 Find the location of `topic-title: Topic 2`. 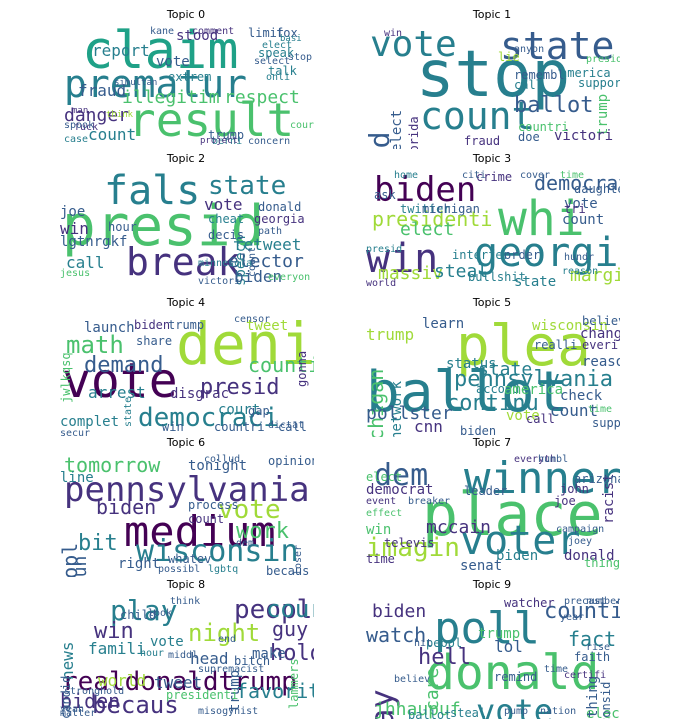

topic-title: Topic 2 is located at coordinates (186, 158).